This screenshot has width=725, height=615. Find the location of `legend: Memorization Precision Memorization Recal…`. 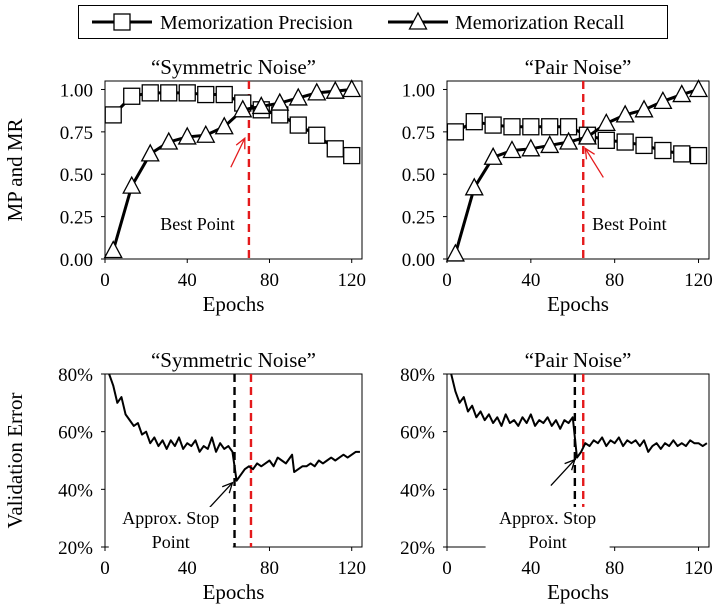

legend: Memorization Precision Memorization Recal… is located at coordinates (358, 22).